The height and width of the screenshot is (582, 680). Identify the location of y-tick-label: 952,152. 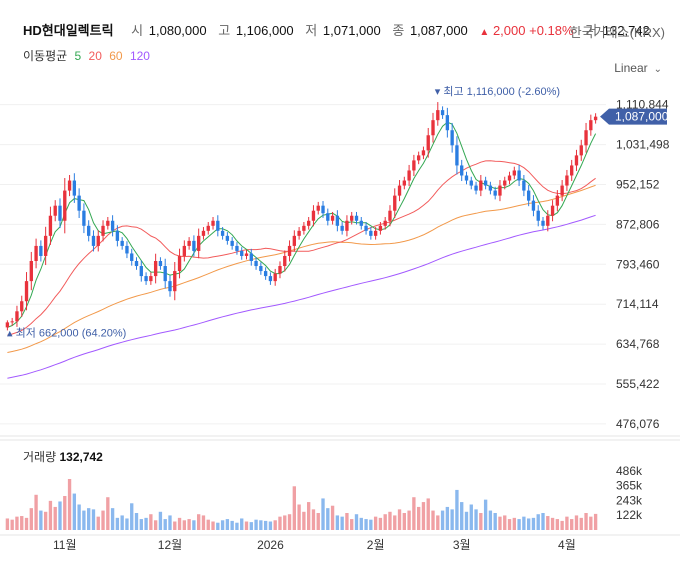
(638, 184).